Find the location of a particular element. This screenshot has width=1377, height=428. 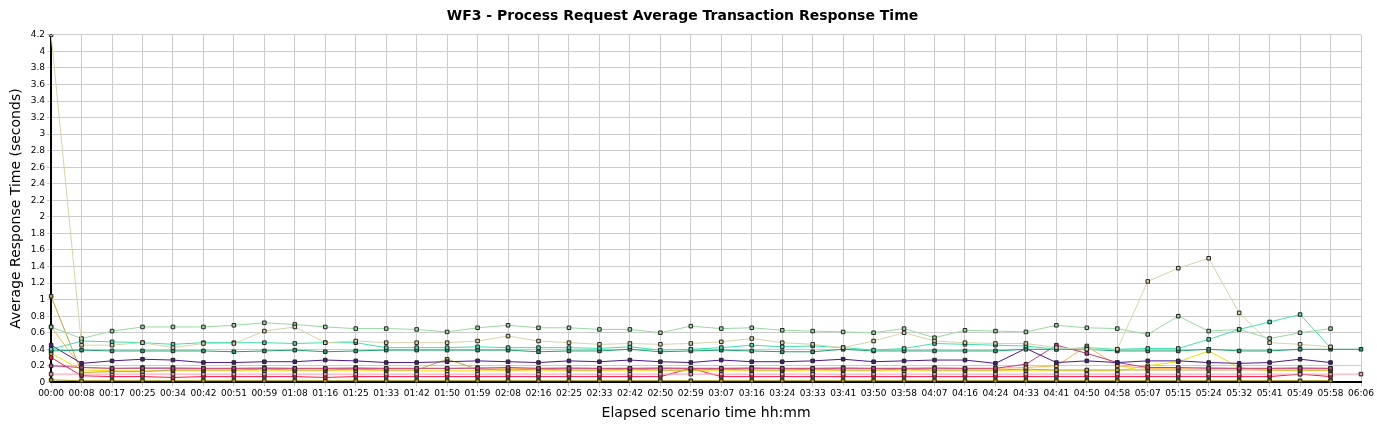

y-tick-label: 3.8 is located at coordinates (38, 67).